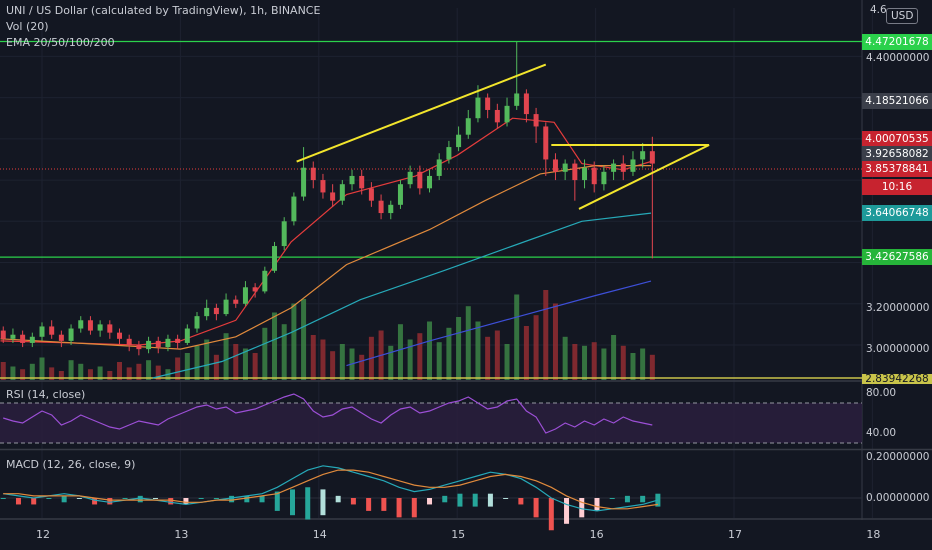 The width and height of the screenshot is (932, 550). Describe the element at coordinates (897, 257) in the screenshot. I see `price-label: 3.42627586` at that location.